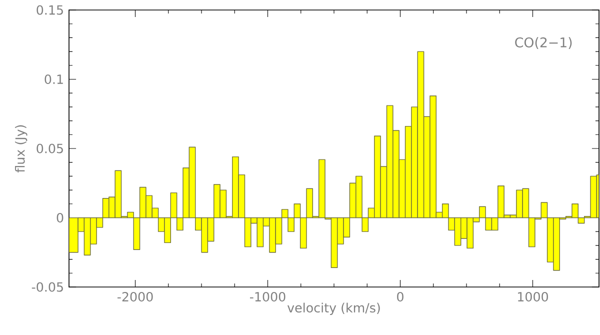 The height and width of the screenshot is (335, 600). I want to click on x-tick-label: -1000, so click(268, 297).